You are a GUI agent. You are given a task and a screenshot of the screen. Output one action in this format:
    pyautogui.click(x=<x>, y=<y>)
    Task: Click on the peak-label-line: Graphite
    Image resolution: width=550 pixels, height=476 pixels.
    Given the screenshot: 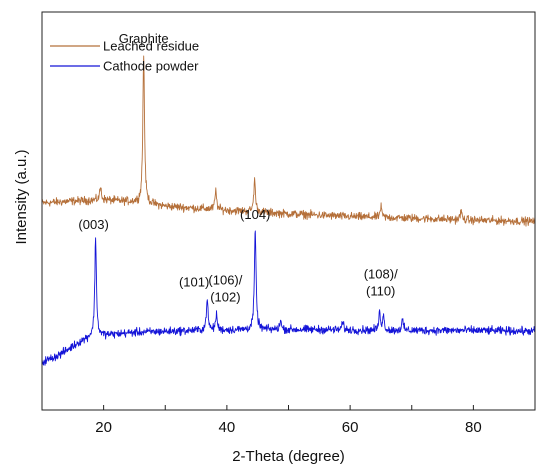 What is the action you would take?
    pyautogui.click(x=144, y=38)
    